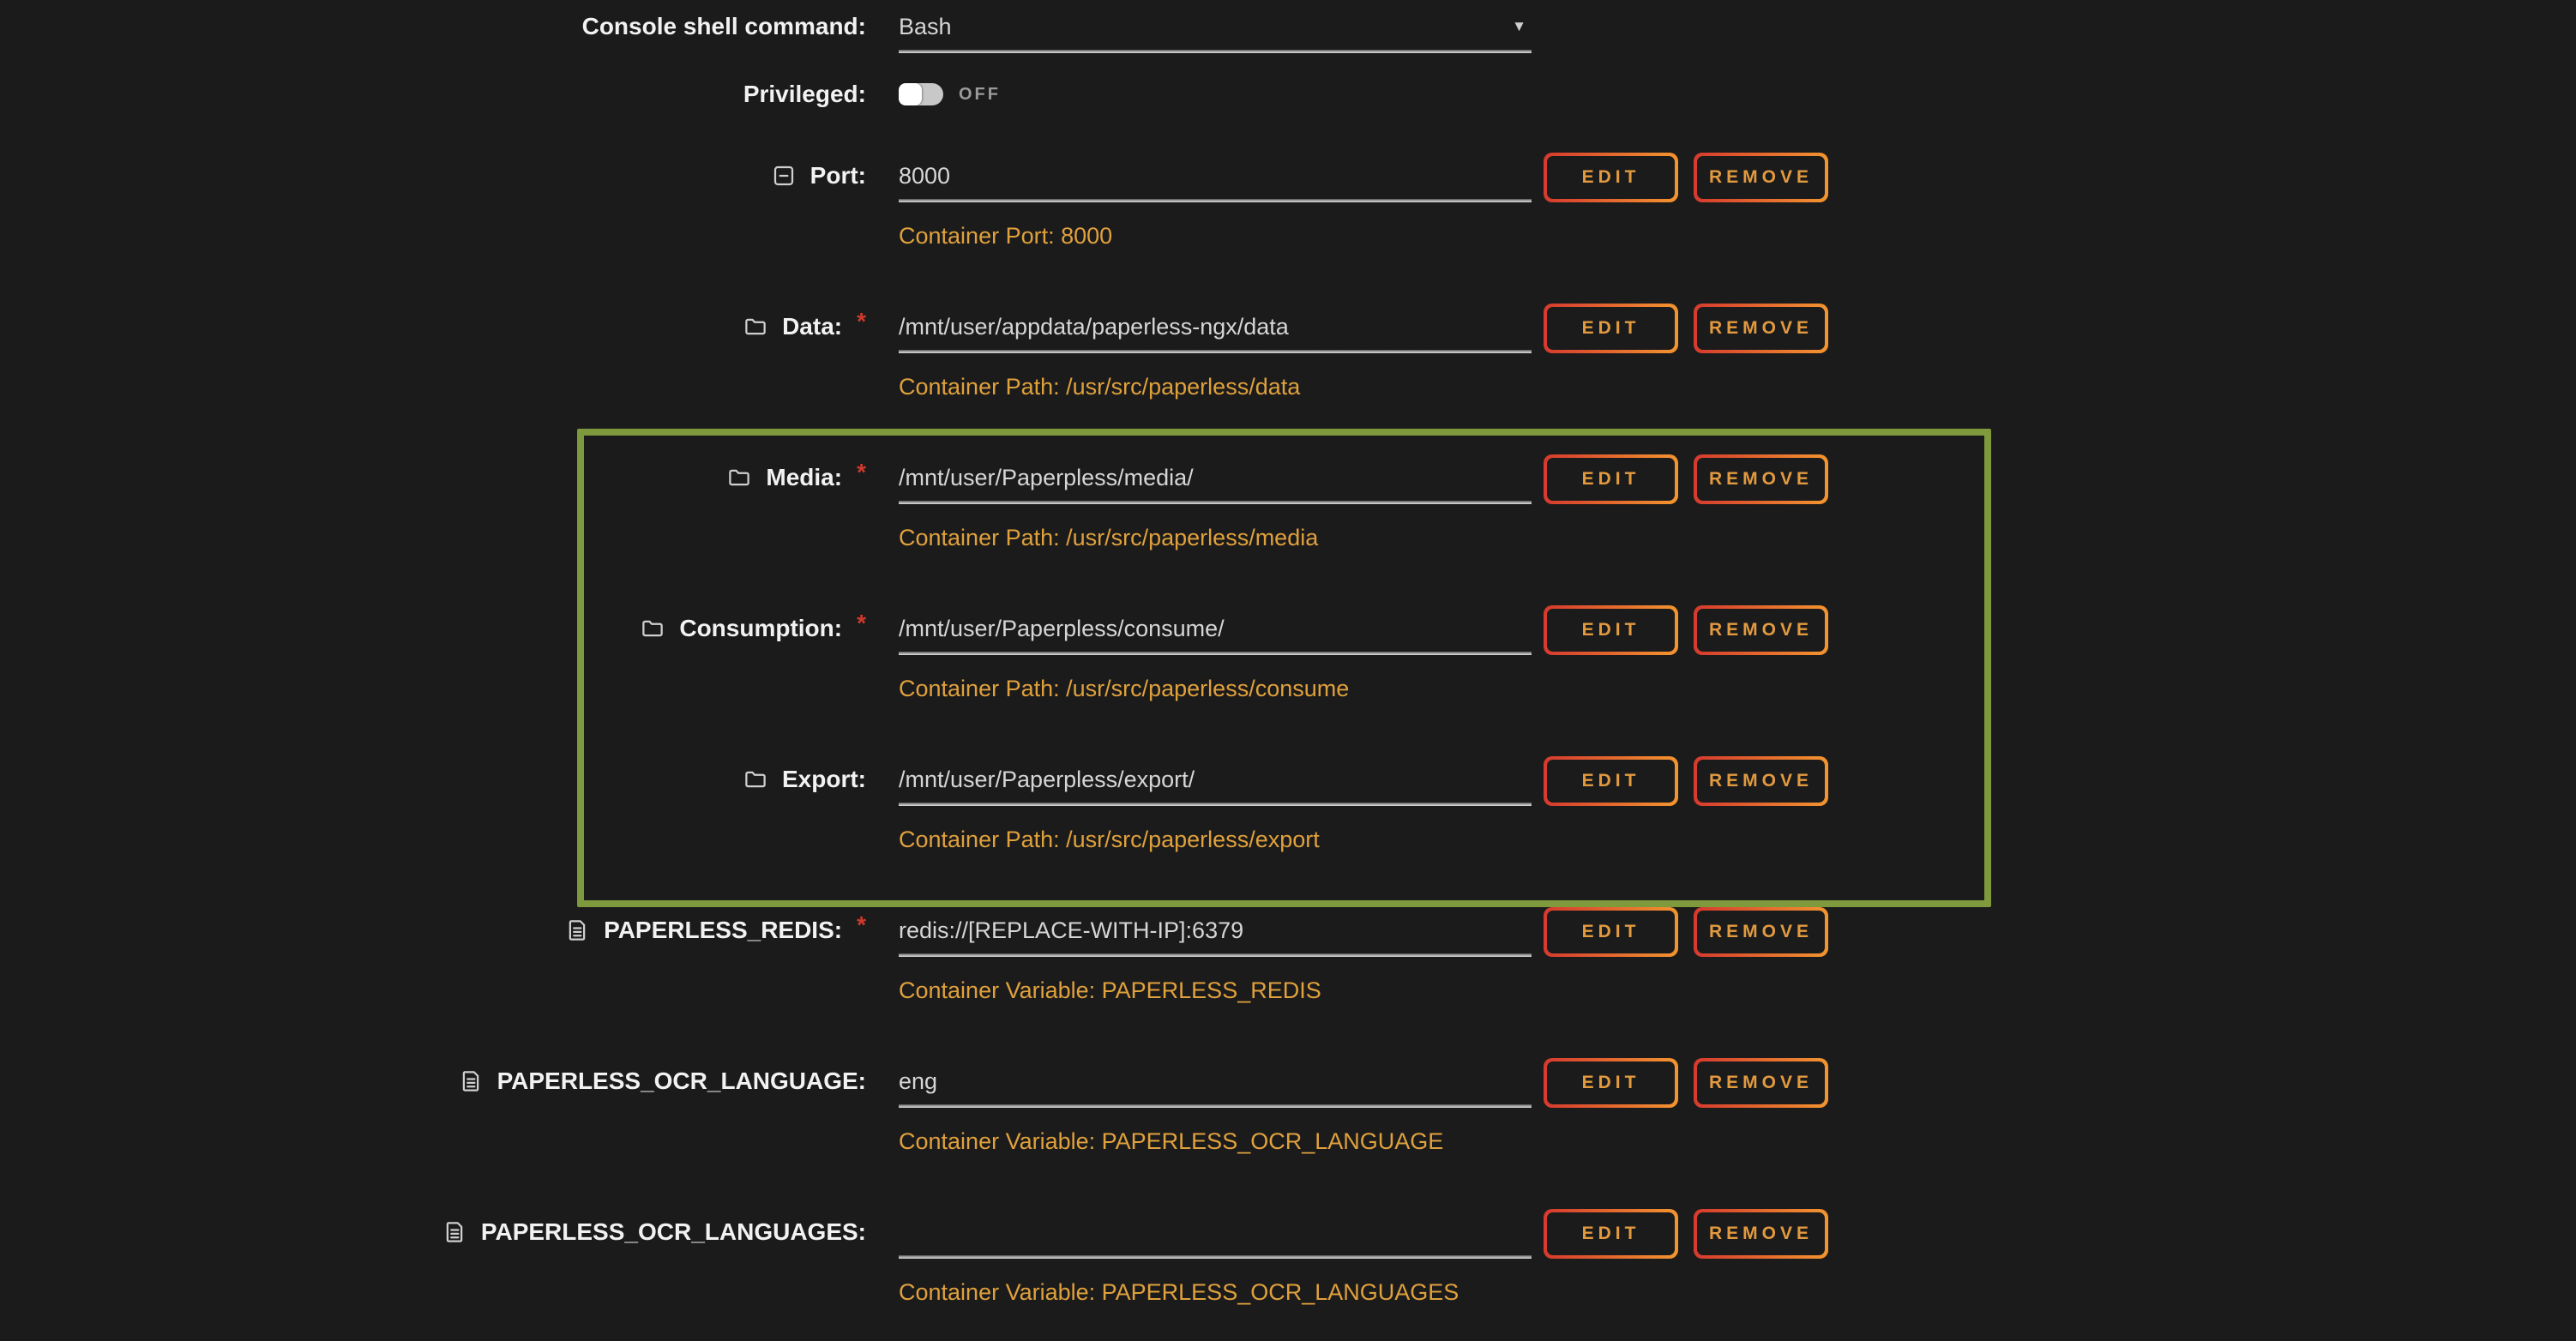 The image size is (2576, 1341). I want to click on paperless-redis-description: Container Variable: PAPERLESS_REDIS, so click(1110, 990).